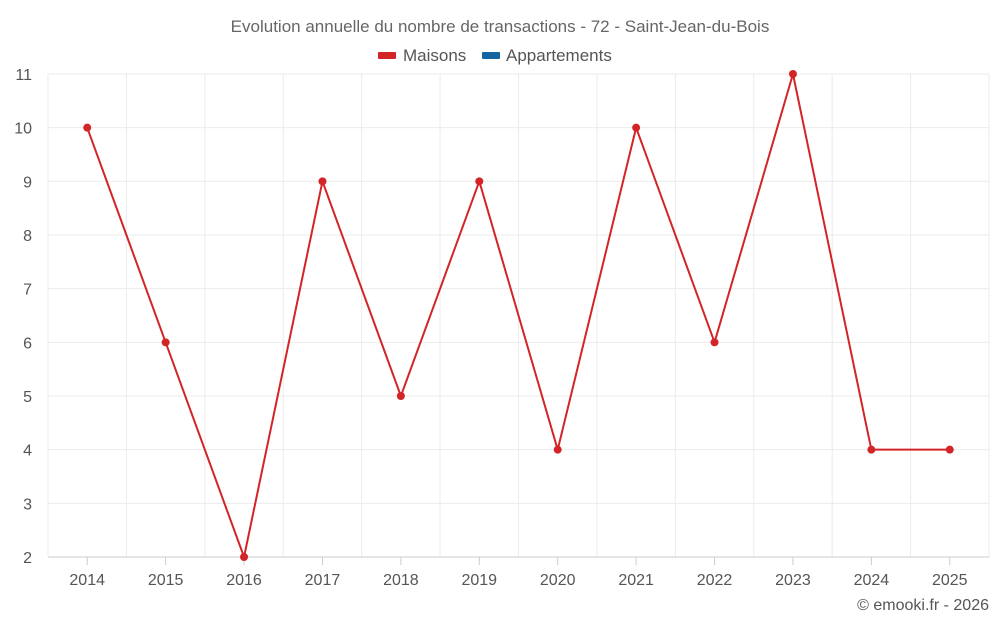 This screenshot has width=1000, height=625. What do you see at coordinates (27, 343) in the screenshot?
I see `y-tick-label: 6` at bounding box center [27, 343].